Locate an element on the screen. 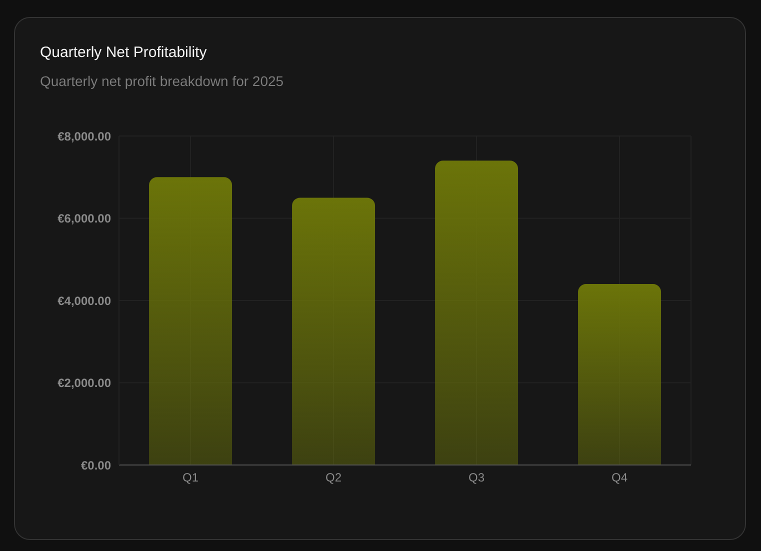 Image resolution: width=761 pixels, height=551 pixels. x-tick-label: Q2 is located at coordinates (333, 477).